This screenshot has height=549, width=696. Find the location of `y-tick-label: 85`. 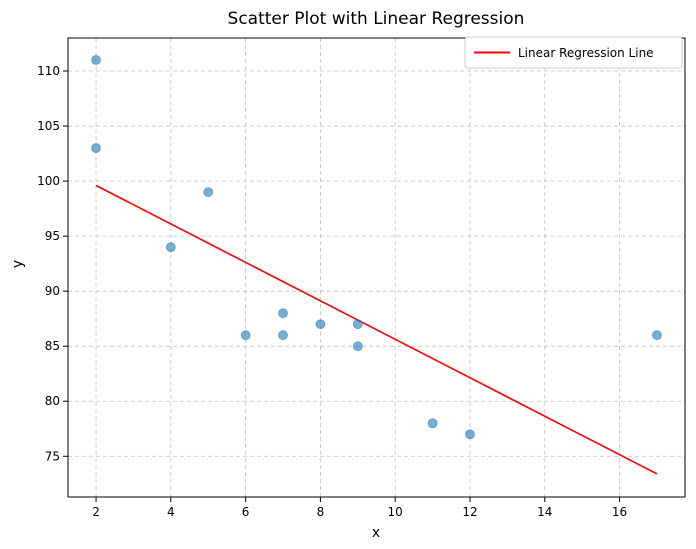

y-tick-label: 85 is located at coordinates (52, 346).